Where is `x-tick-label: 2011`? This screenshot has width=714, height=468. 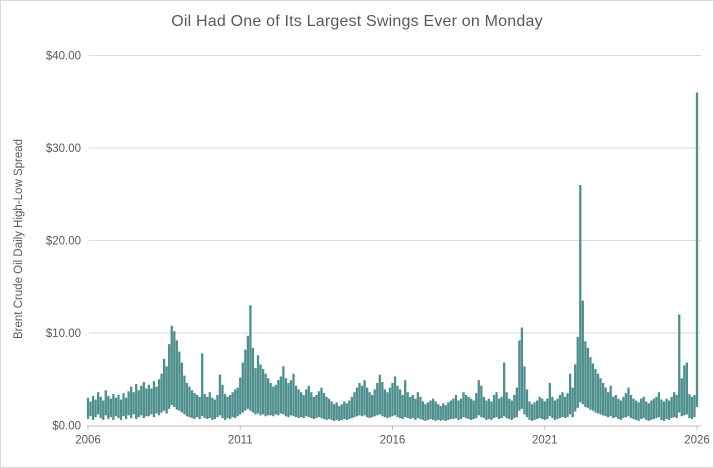
x-tick-label: 2011 is located at coordinates (240, 441).